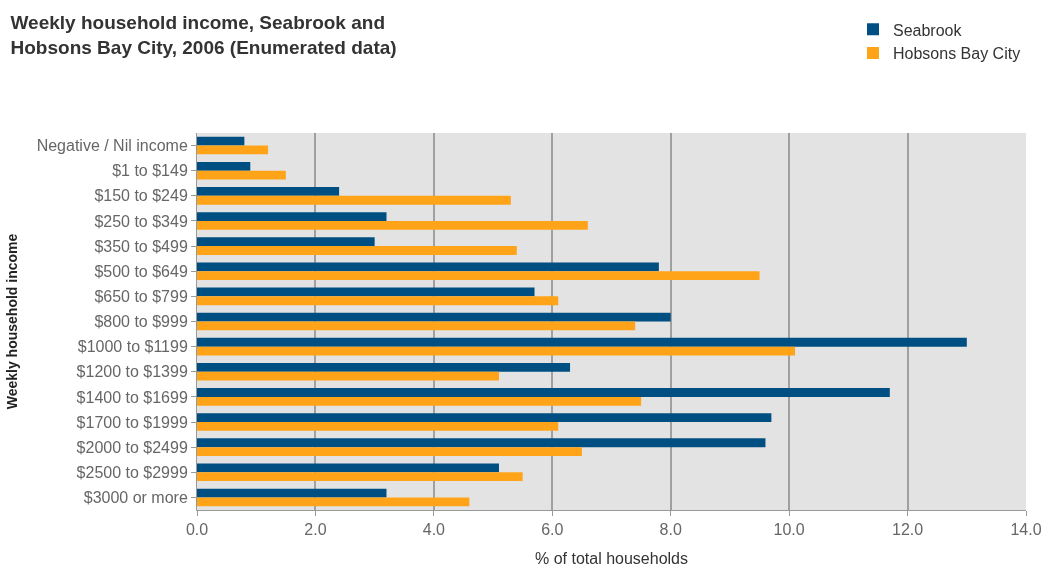  Describe the element at coordinates (434, 530) in the screenshot. I see `x-tick-label: 4.0` at that location.